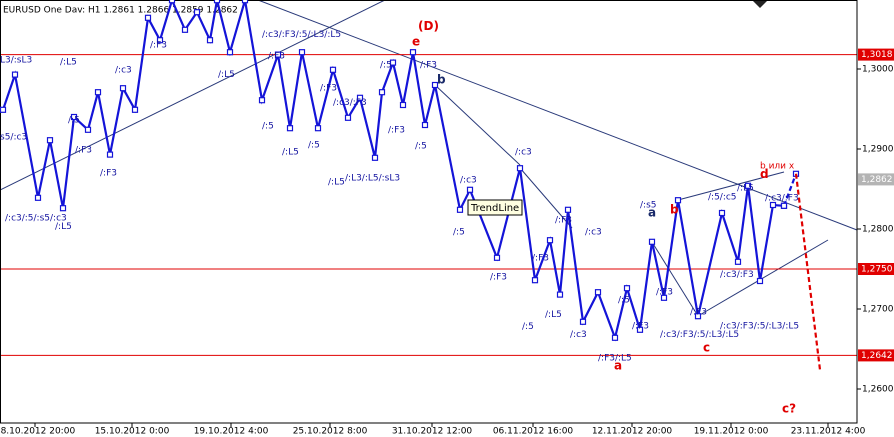  Describe the element at coordinates (441, 80) in the screenshot. I see `wave-annotation: b` at that location.